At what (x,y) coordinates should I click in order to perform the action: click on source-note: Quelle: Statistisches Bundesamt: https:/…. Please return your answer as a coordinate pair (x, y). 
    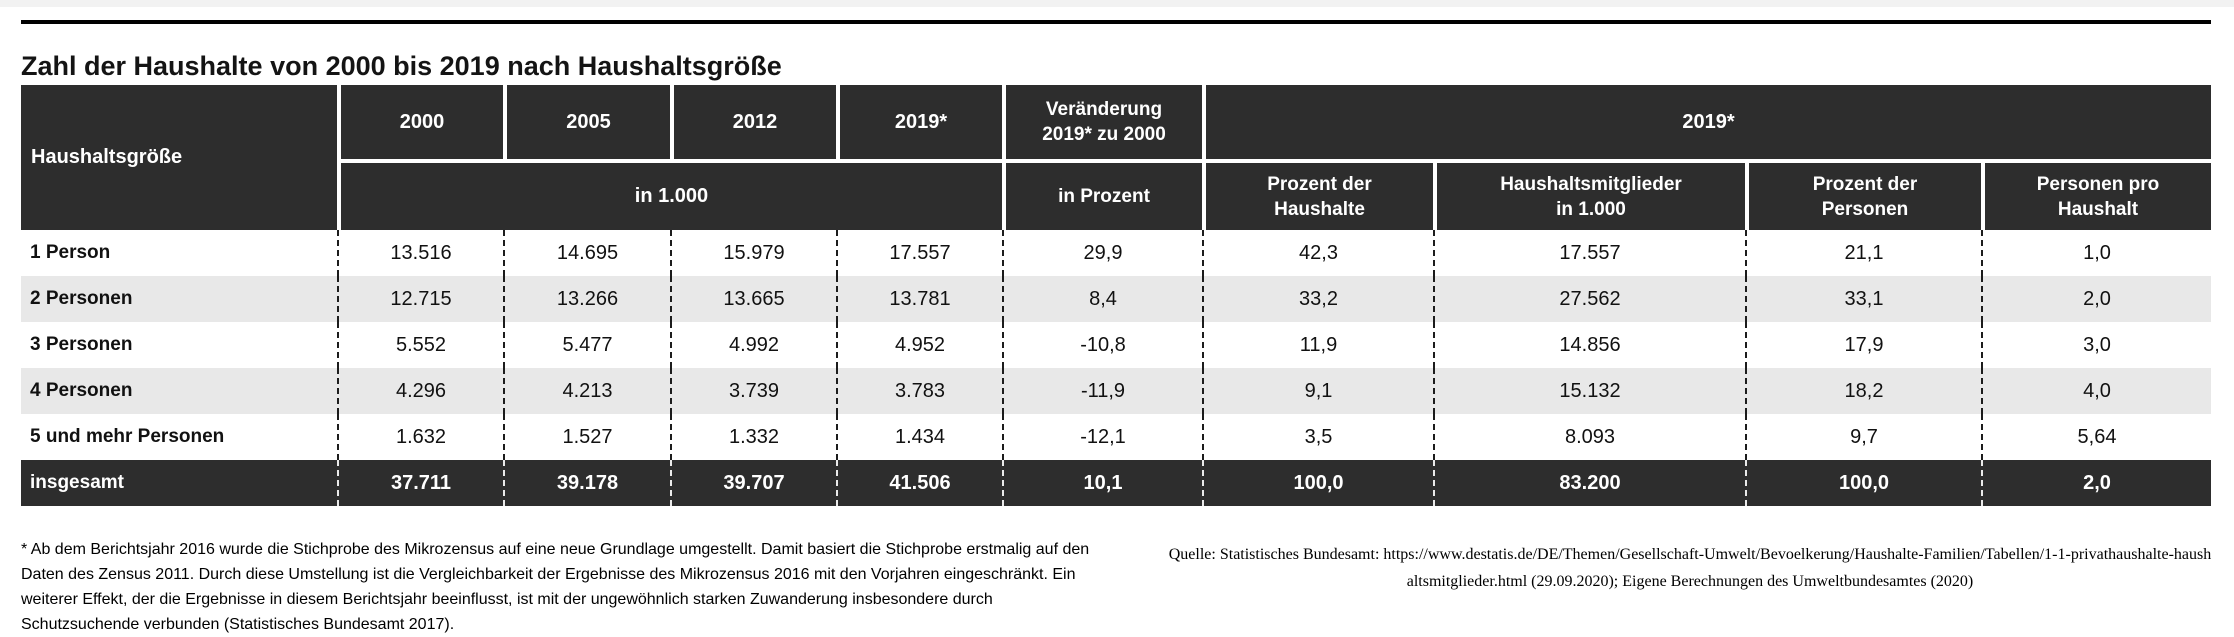
    Looking at the image, I should click on (1690, 568).